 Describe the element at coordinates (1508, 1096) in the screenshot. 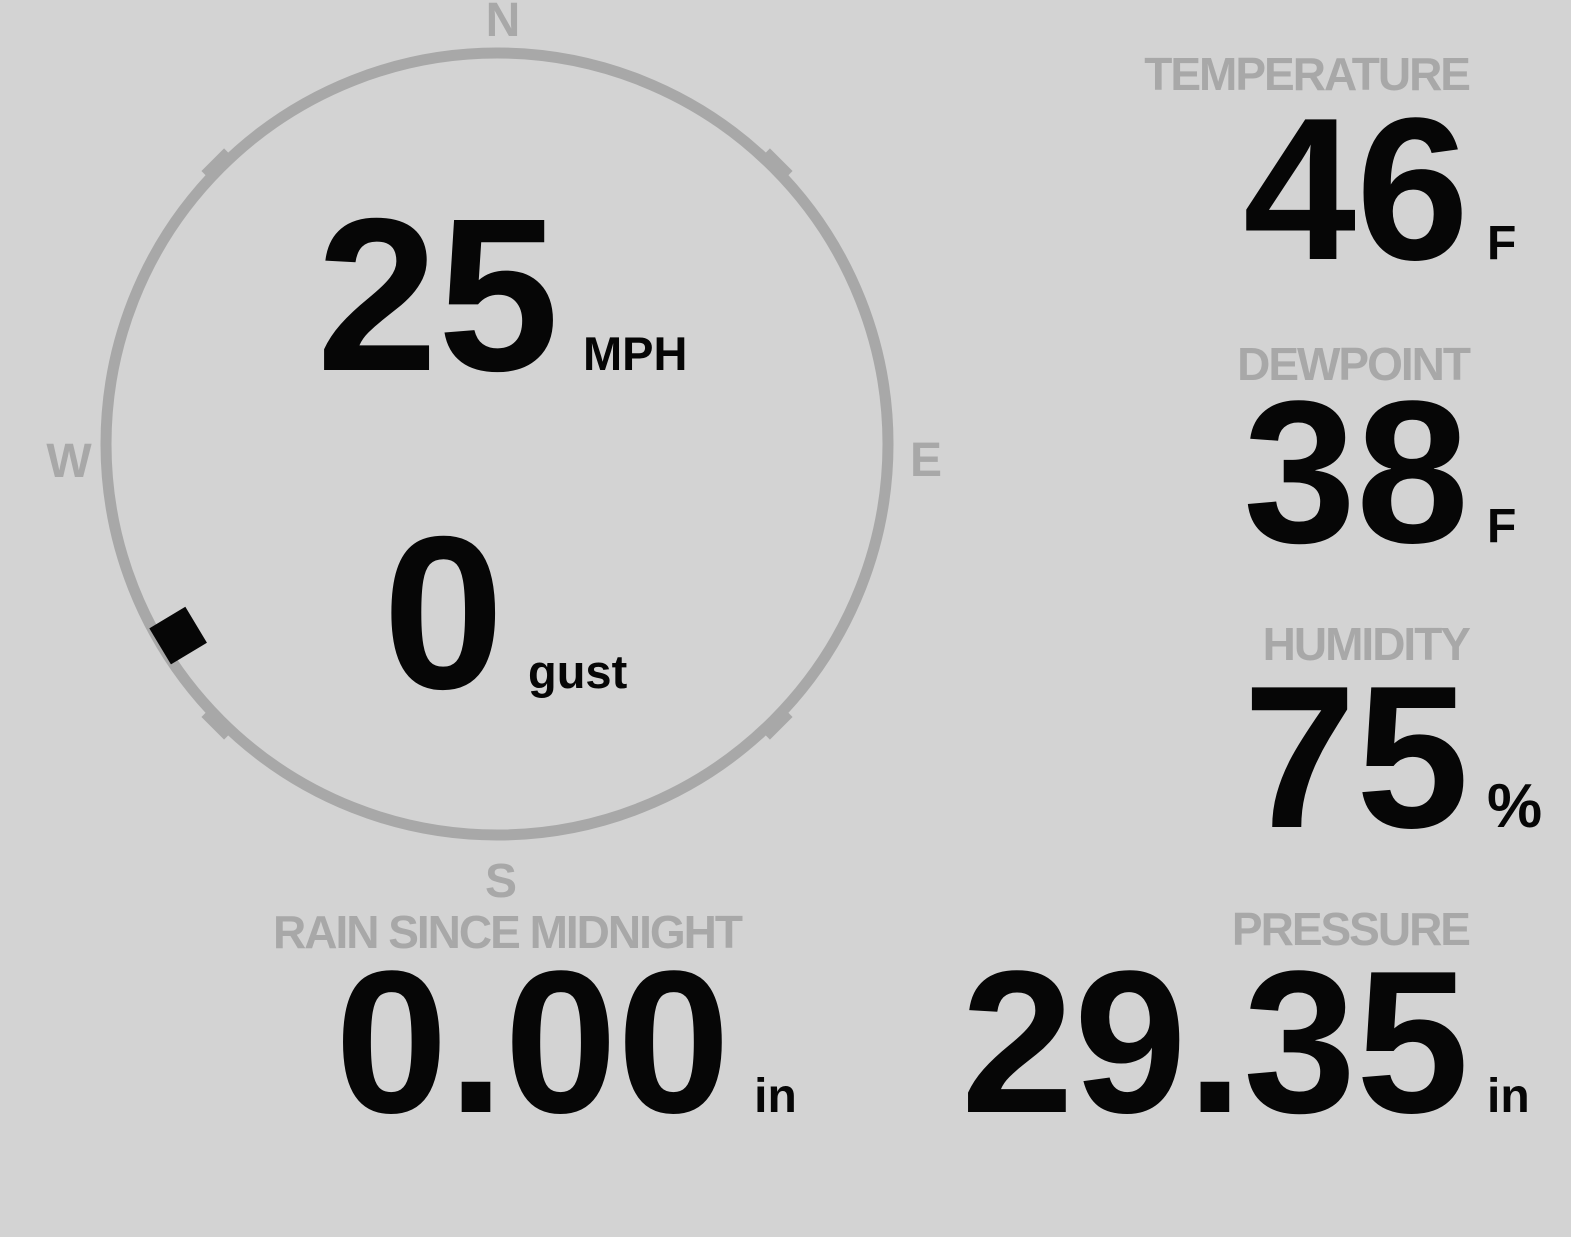

I see `pressure-unit: in` at that location.